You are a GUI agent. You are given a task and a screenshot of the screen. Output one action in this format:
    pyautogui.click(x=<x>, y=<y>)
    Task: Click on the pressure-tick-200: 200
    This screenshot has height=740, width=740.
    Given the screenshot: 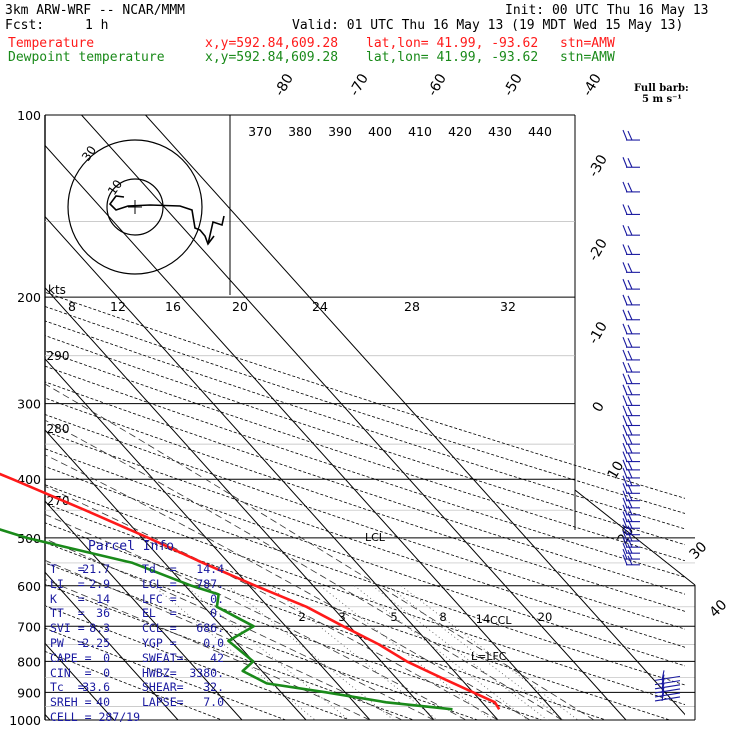 What is the action you would take?
    pyautogui.click(x=29, y=297)
    